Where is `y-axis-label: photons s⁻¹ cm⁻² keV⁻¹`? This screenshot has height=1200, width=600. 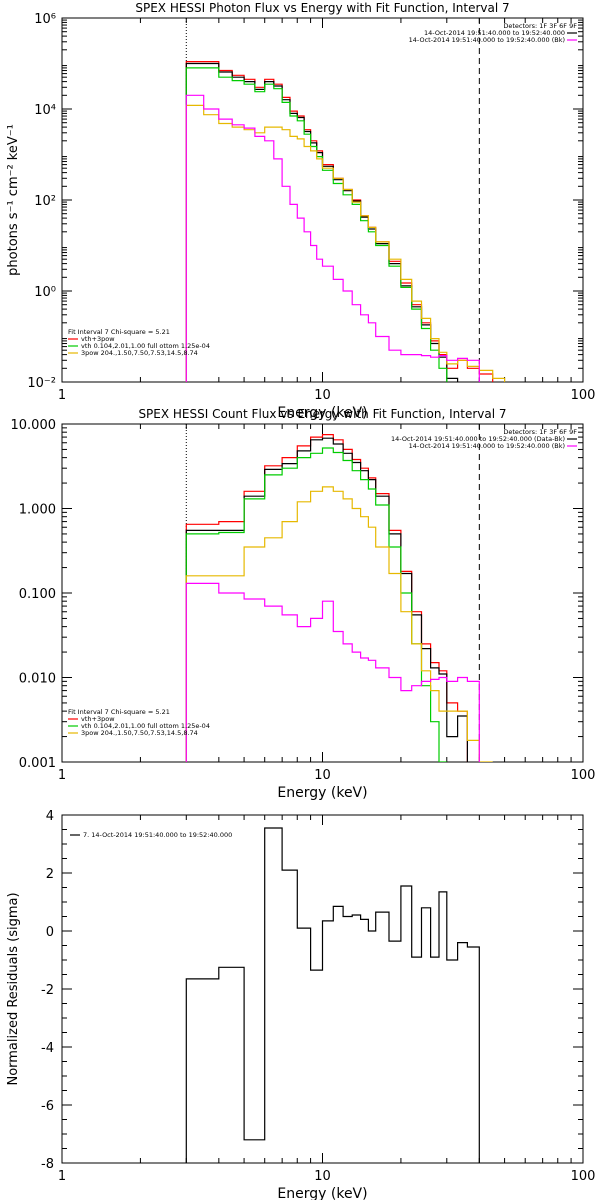
y-axis-label: photons s⁻¹ cm⁻² keV⁻¹ is located at coordinates (13, 200).